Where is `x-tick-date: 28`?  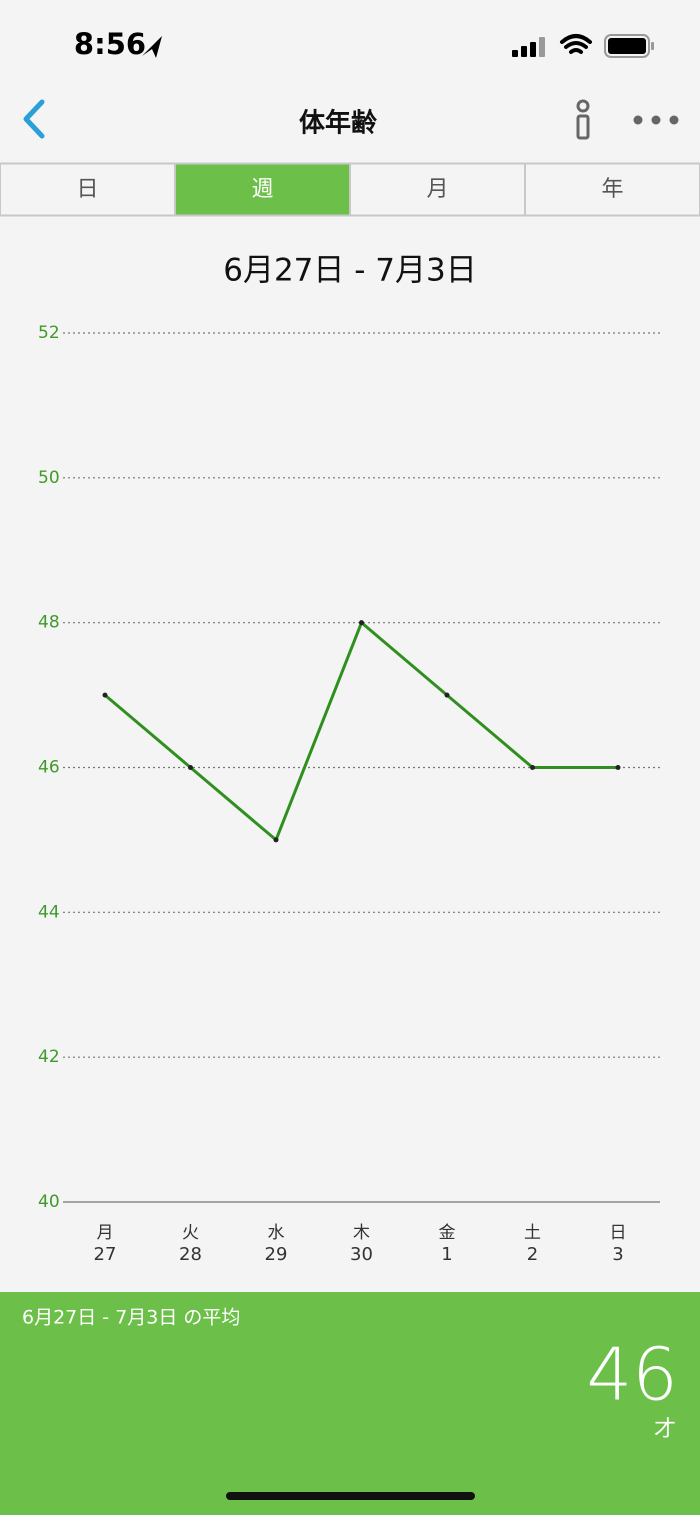
x-tick-date: 28 is located at coordinates (190, 1254).